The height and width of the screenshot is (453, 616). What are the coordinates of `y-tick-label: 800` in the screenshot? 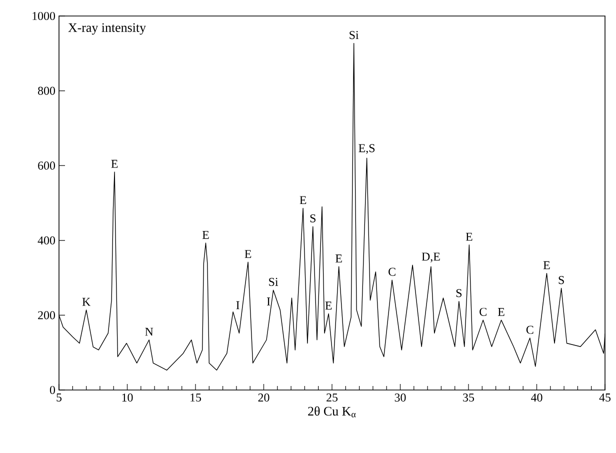 It's located at (47, 90).